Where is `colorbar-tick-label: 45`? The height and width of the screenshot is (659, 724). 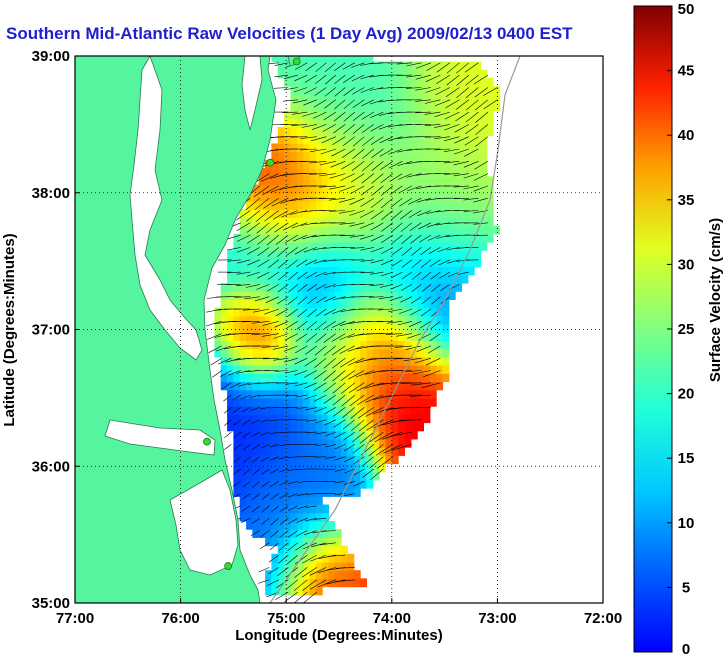 colorbar-tick-label: 45 is located at coordinates (686, 71).